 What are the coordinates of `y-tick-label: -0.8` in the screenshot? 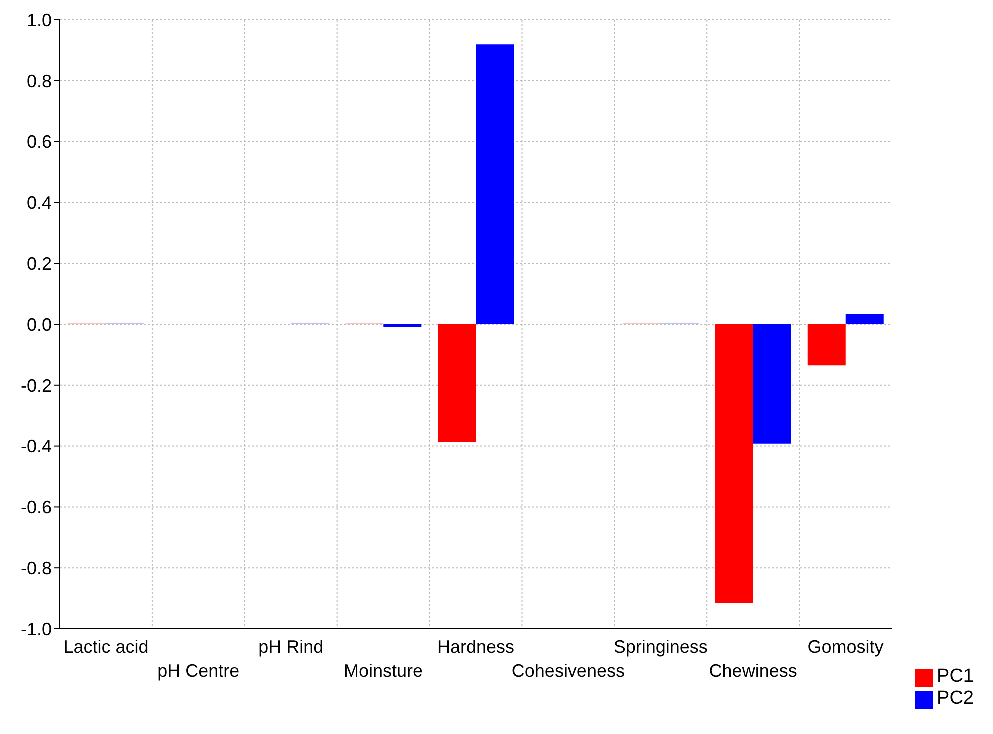 It's located at (36, 568).